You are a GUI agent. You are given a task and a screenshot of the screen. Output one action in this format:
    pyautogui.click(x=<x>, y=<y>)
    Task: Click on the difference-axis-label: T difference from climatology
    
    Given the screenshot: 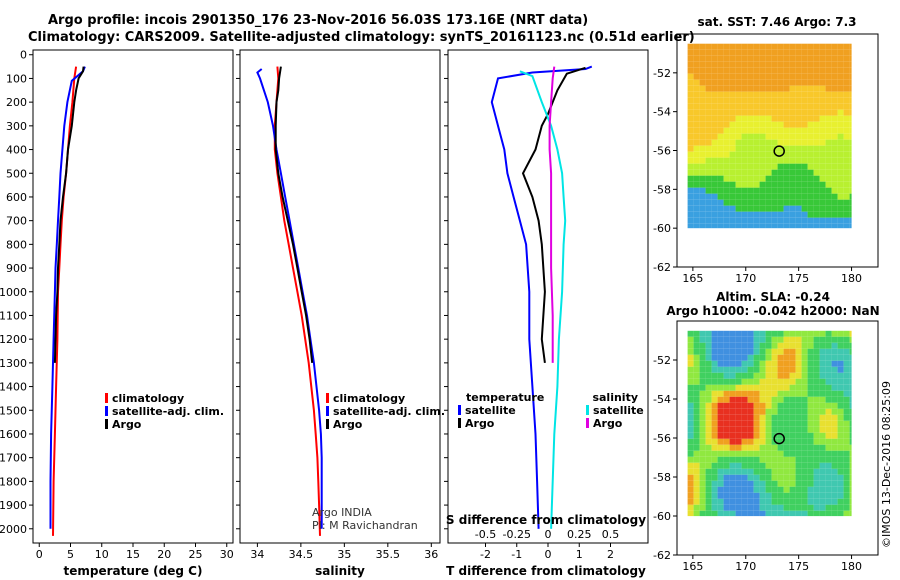 What is the action you would take?
    pyautogui.click(x=546, y=571)
    